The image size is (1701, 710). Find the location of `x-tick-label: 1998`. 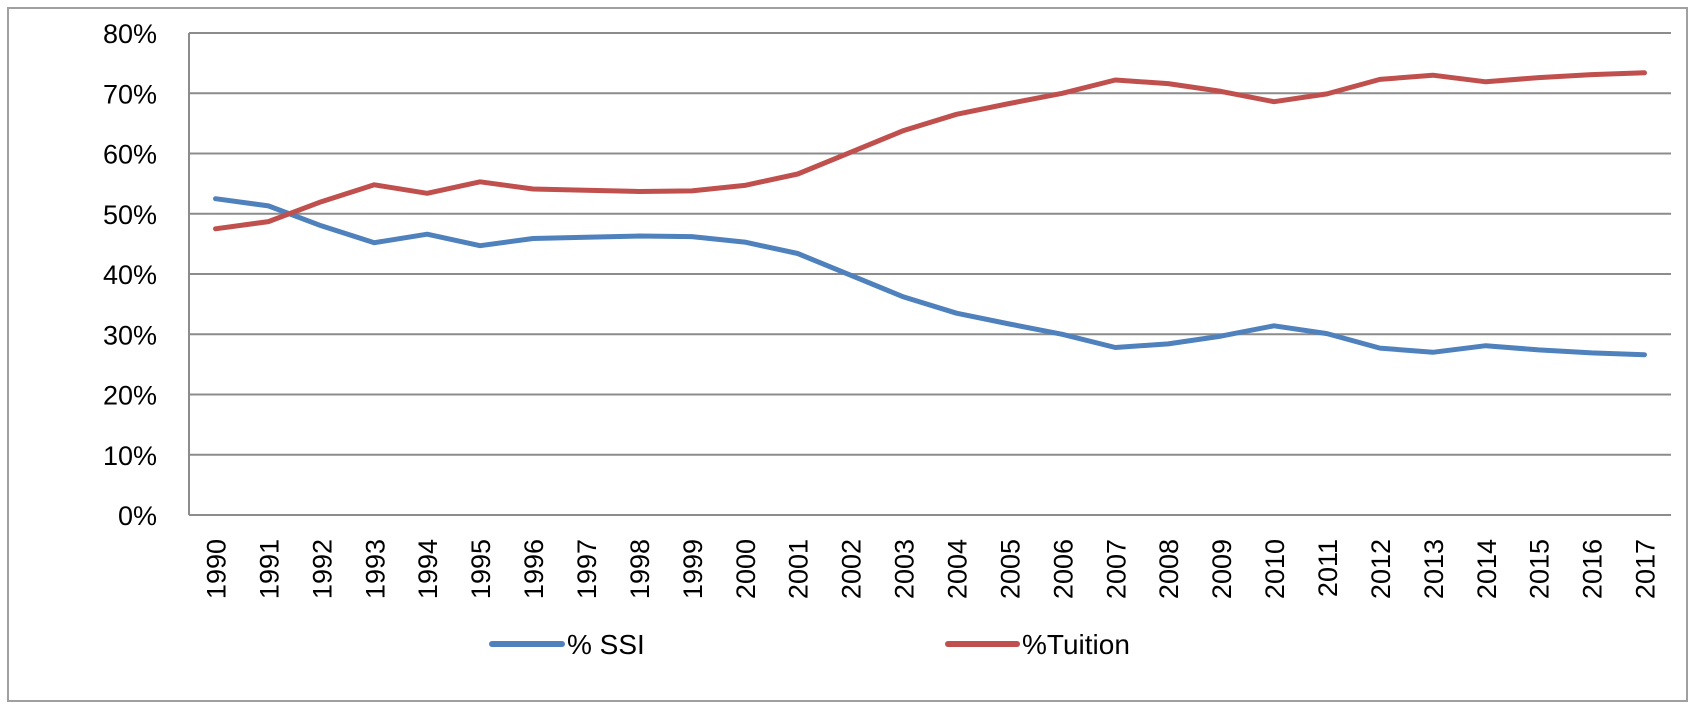

x-tick-label: 1998 is located at coordinates (640, 569).